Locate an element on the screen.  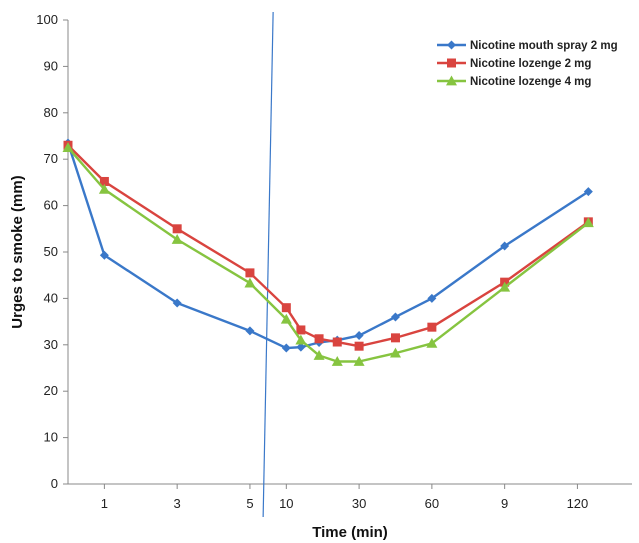
x-axis: 1 3 5 10 30 60 9 120 is located at coordinates (350, 497).